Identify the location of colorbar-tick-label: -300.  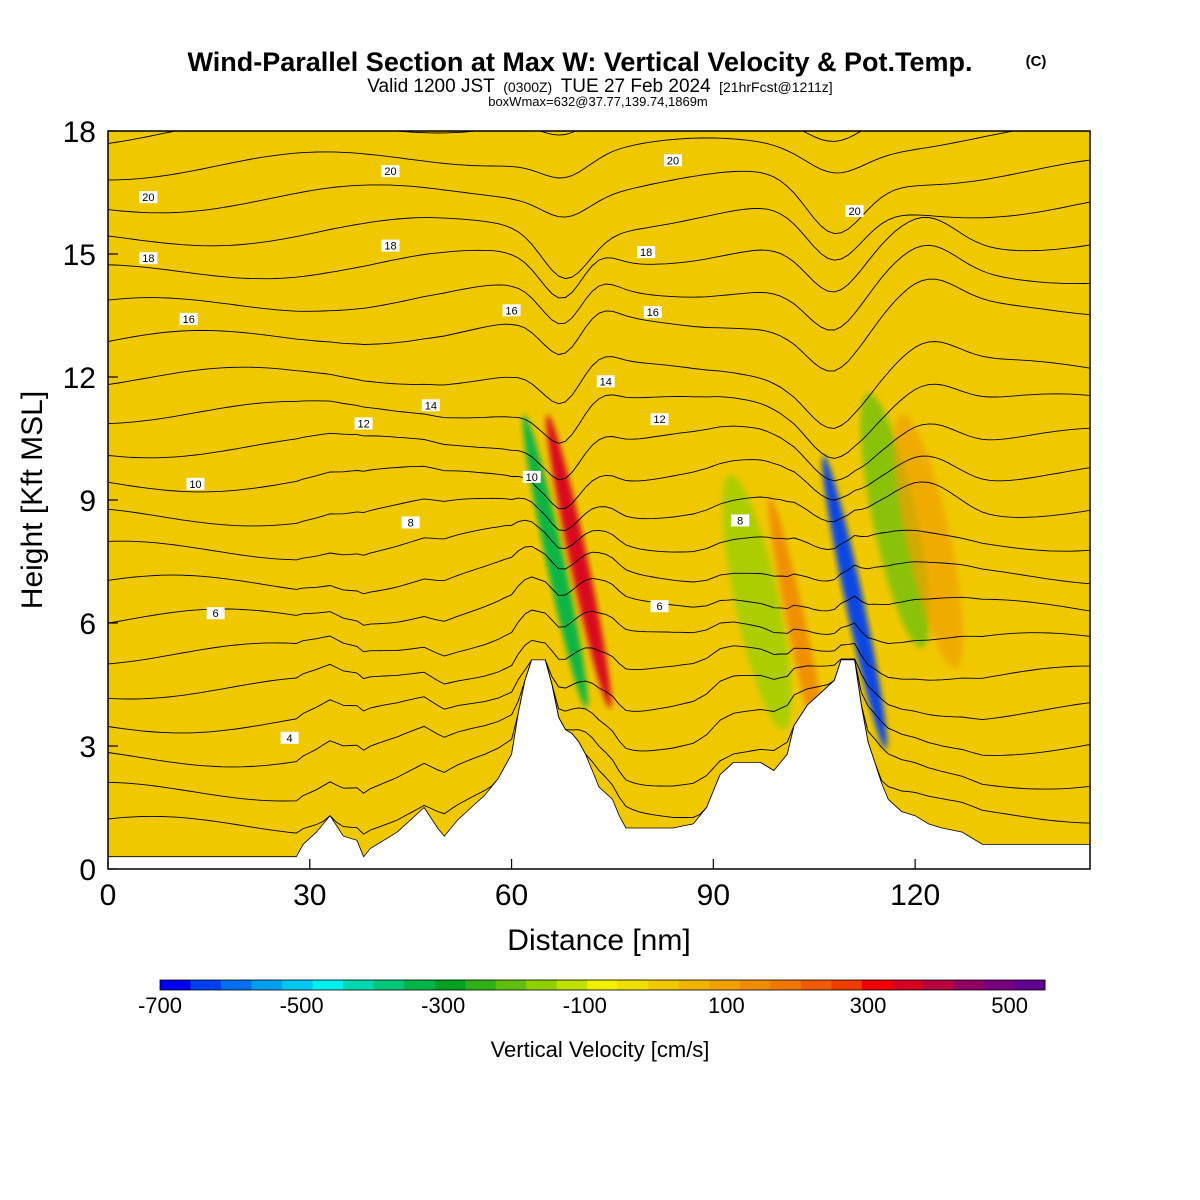
(443, 1005).